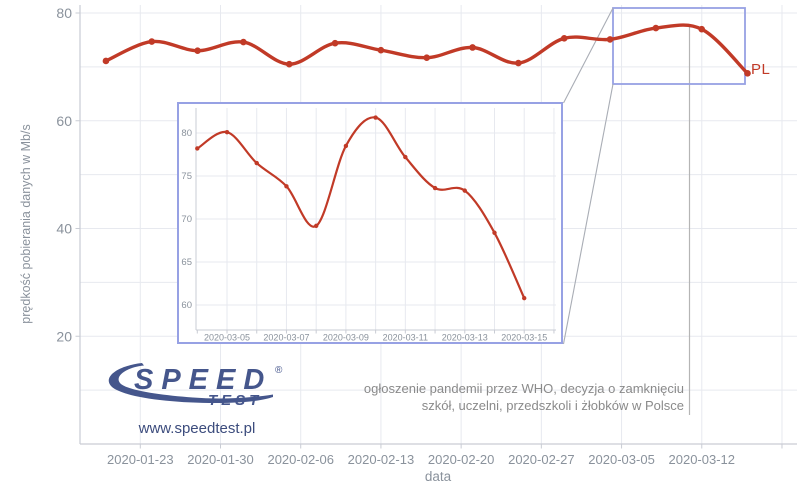  What do you see at coordinates (761, 69) in the screenshot?
I see `series-label-pl: PL` at bounding box center [761, 69].